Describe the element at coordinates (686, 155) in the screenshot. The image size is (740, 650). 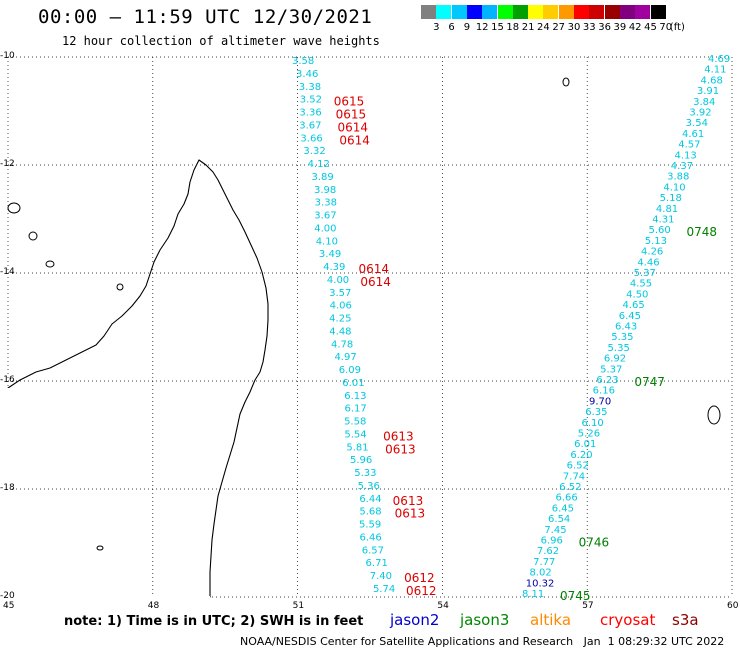
I see `swh-value-label: 4.13` at that location.